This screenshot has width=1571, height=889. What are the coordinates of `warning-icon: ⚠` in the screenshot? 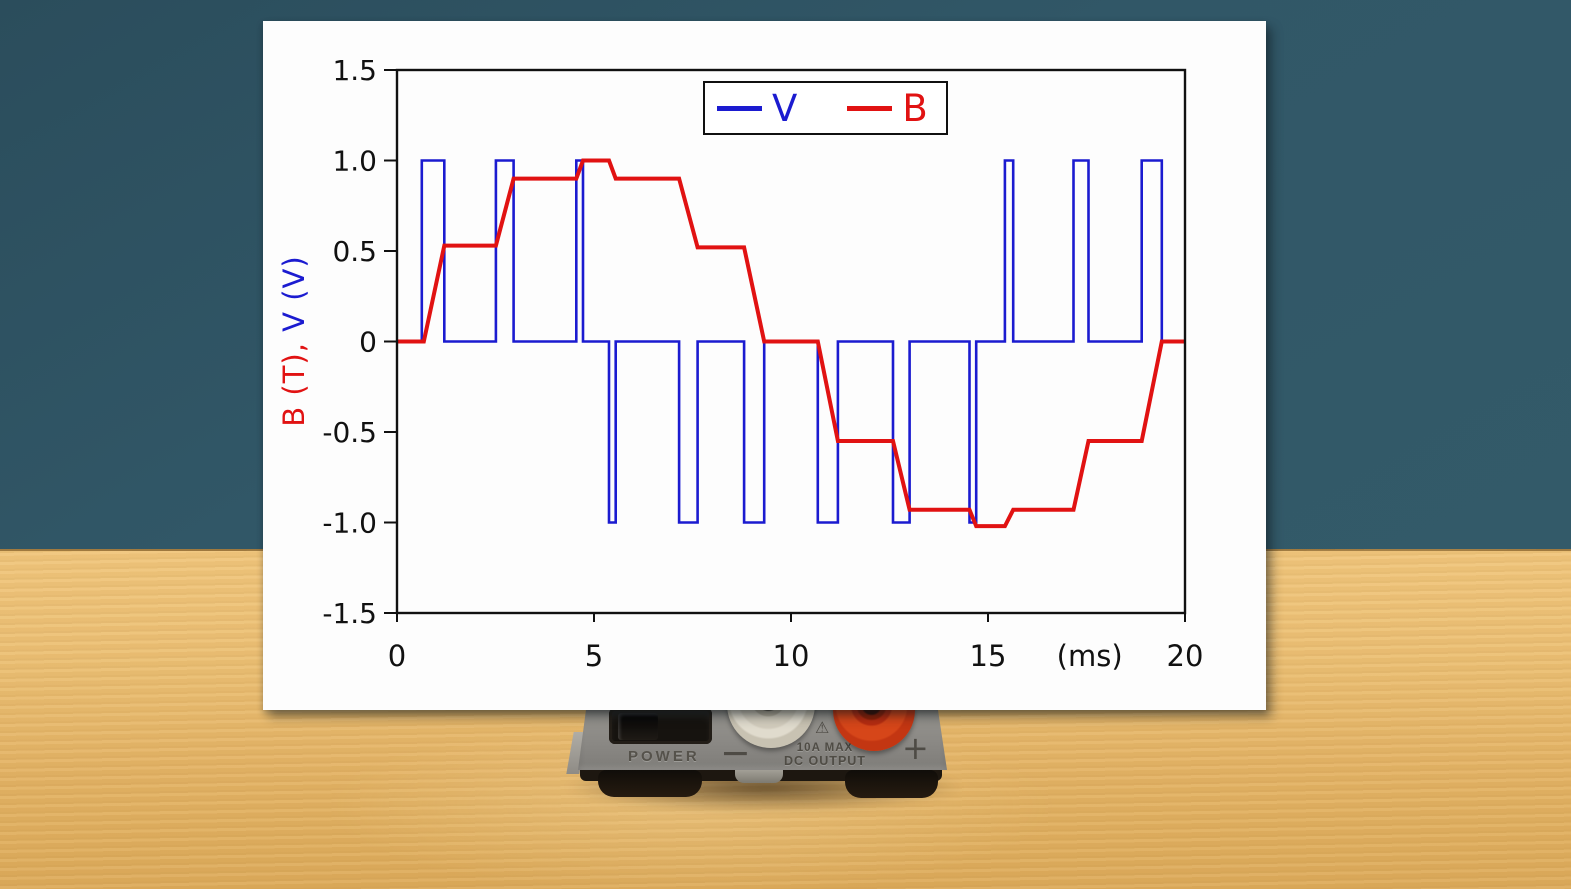 It's located at (822, 727).